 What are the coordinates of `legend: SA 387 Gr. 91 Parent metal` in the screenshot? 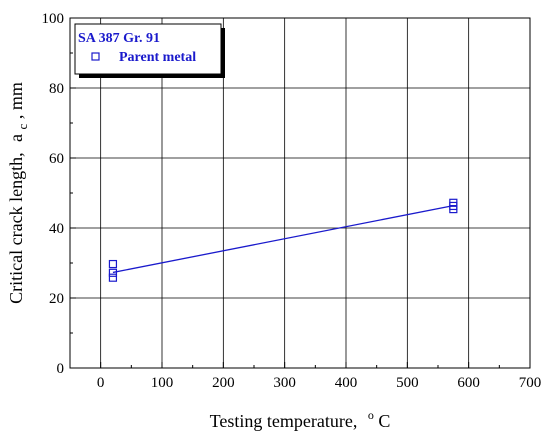 It's located at (149, 50).